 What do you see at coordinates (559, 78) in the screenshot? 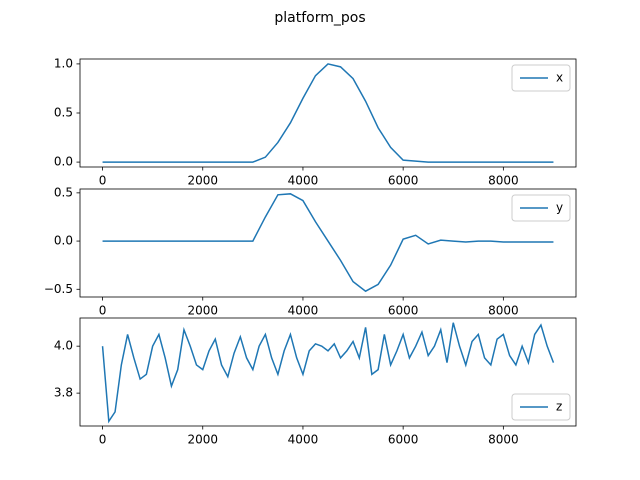
I see `legend-label: x` at bounding box center [559, 78].